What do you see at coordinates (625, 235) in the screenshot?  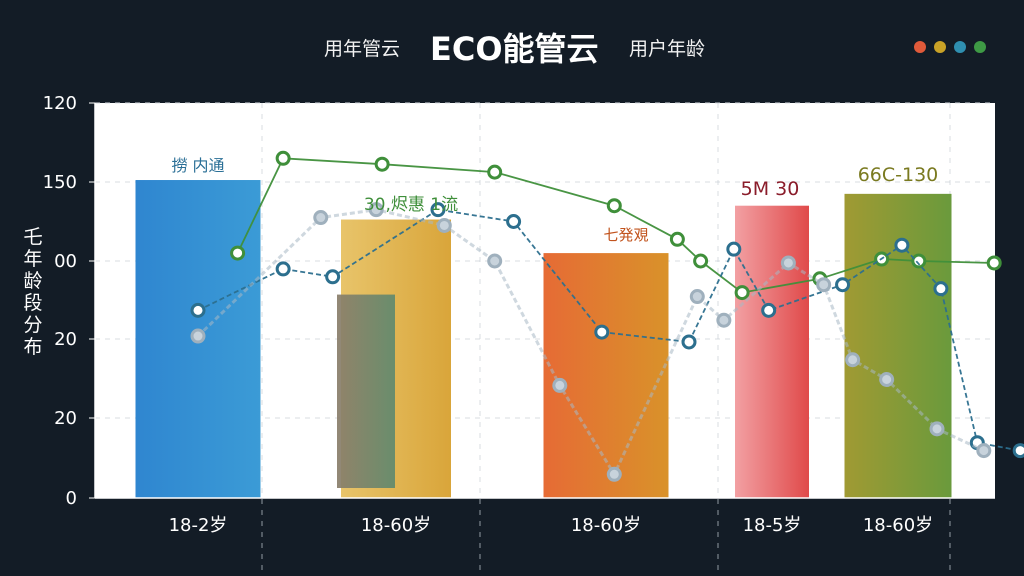 I see `data-annotation: 七発覌` at bounding box center [625, 235].